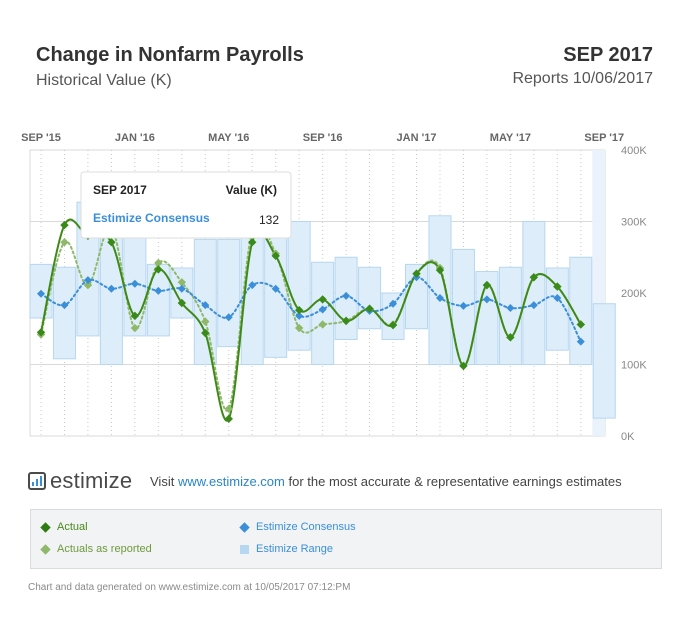 This screenshot has width=685, height=620. Describe the element at coordinates (634, 366) in the screenshot. I see `y-tick-label: 100K` at that location.